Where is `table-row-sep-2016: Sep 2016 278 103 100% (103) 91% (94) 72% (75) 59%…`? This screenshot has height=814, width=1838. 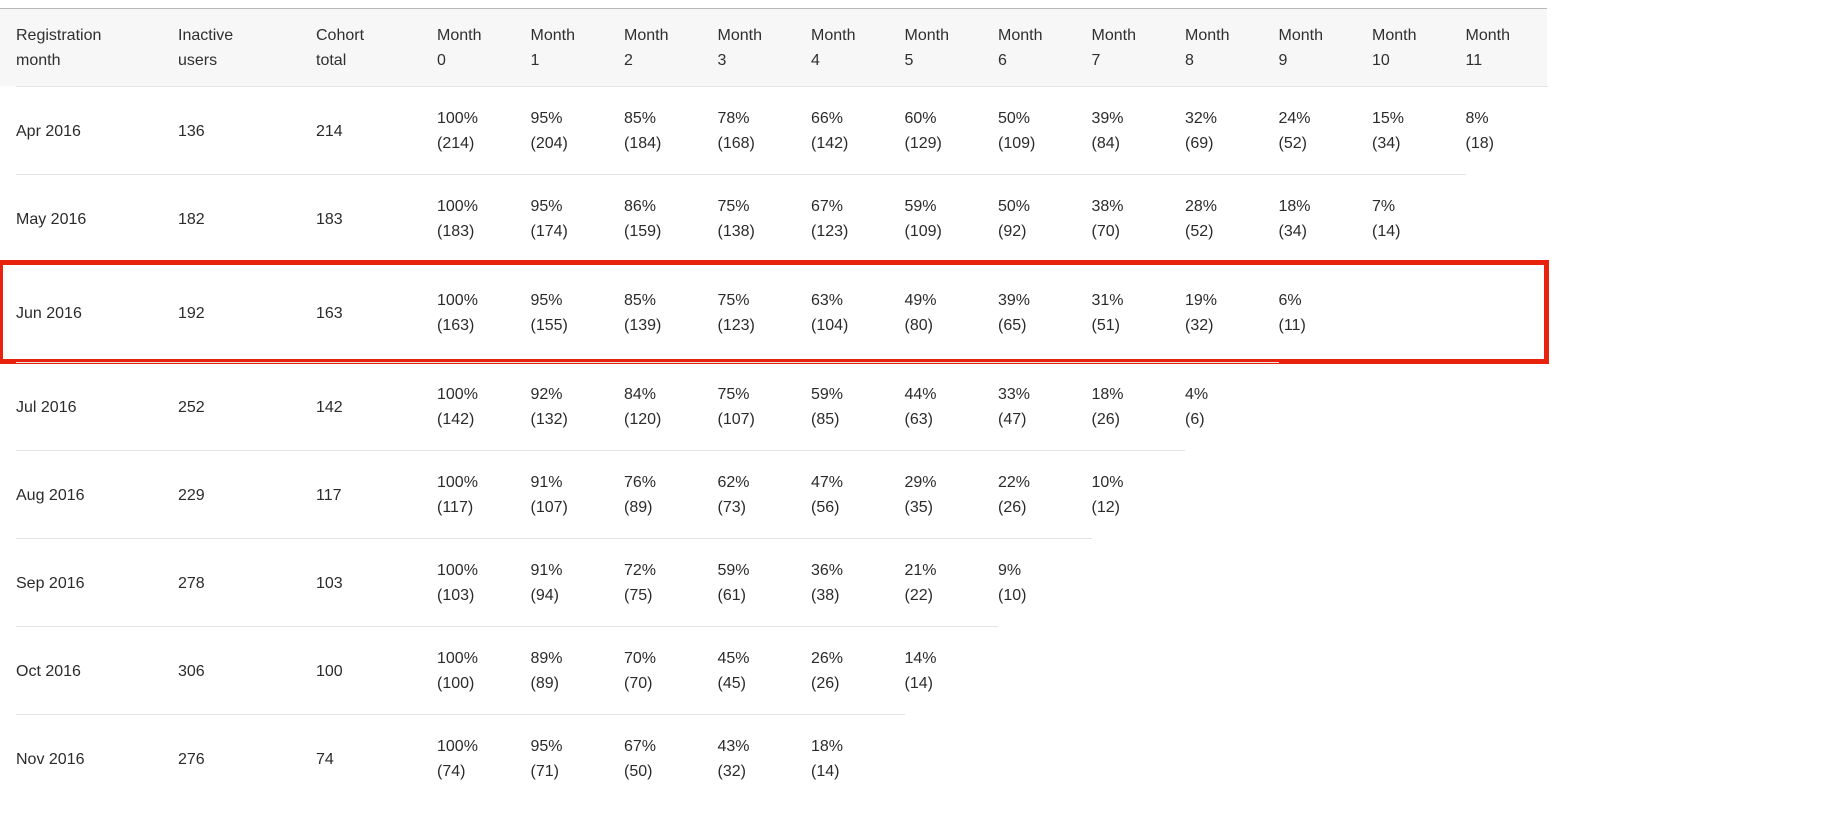 table-row-sep-2016: Sep 2016 278 103 100% (103) 91% (94) 72% (75) 59%… is located at coordinates (773, 582).